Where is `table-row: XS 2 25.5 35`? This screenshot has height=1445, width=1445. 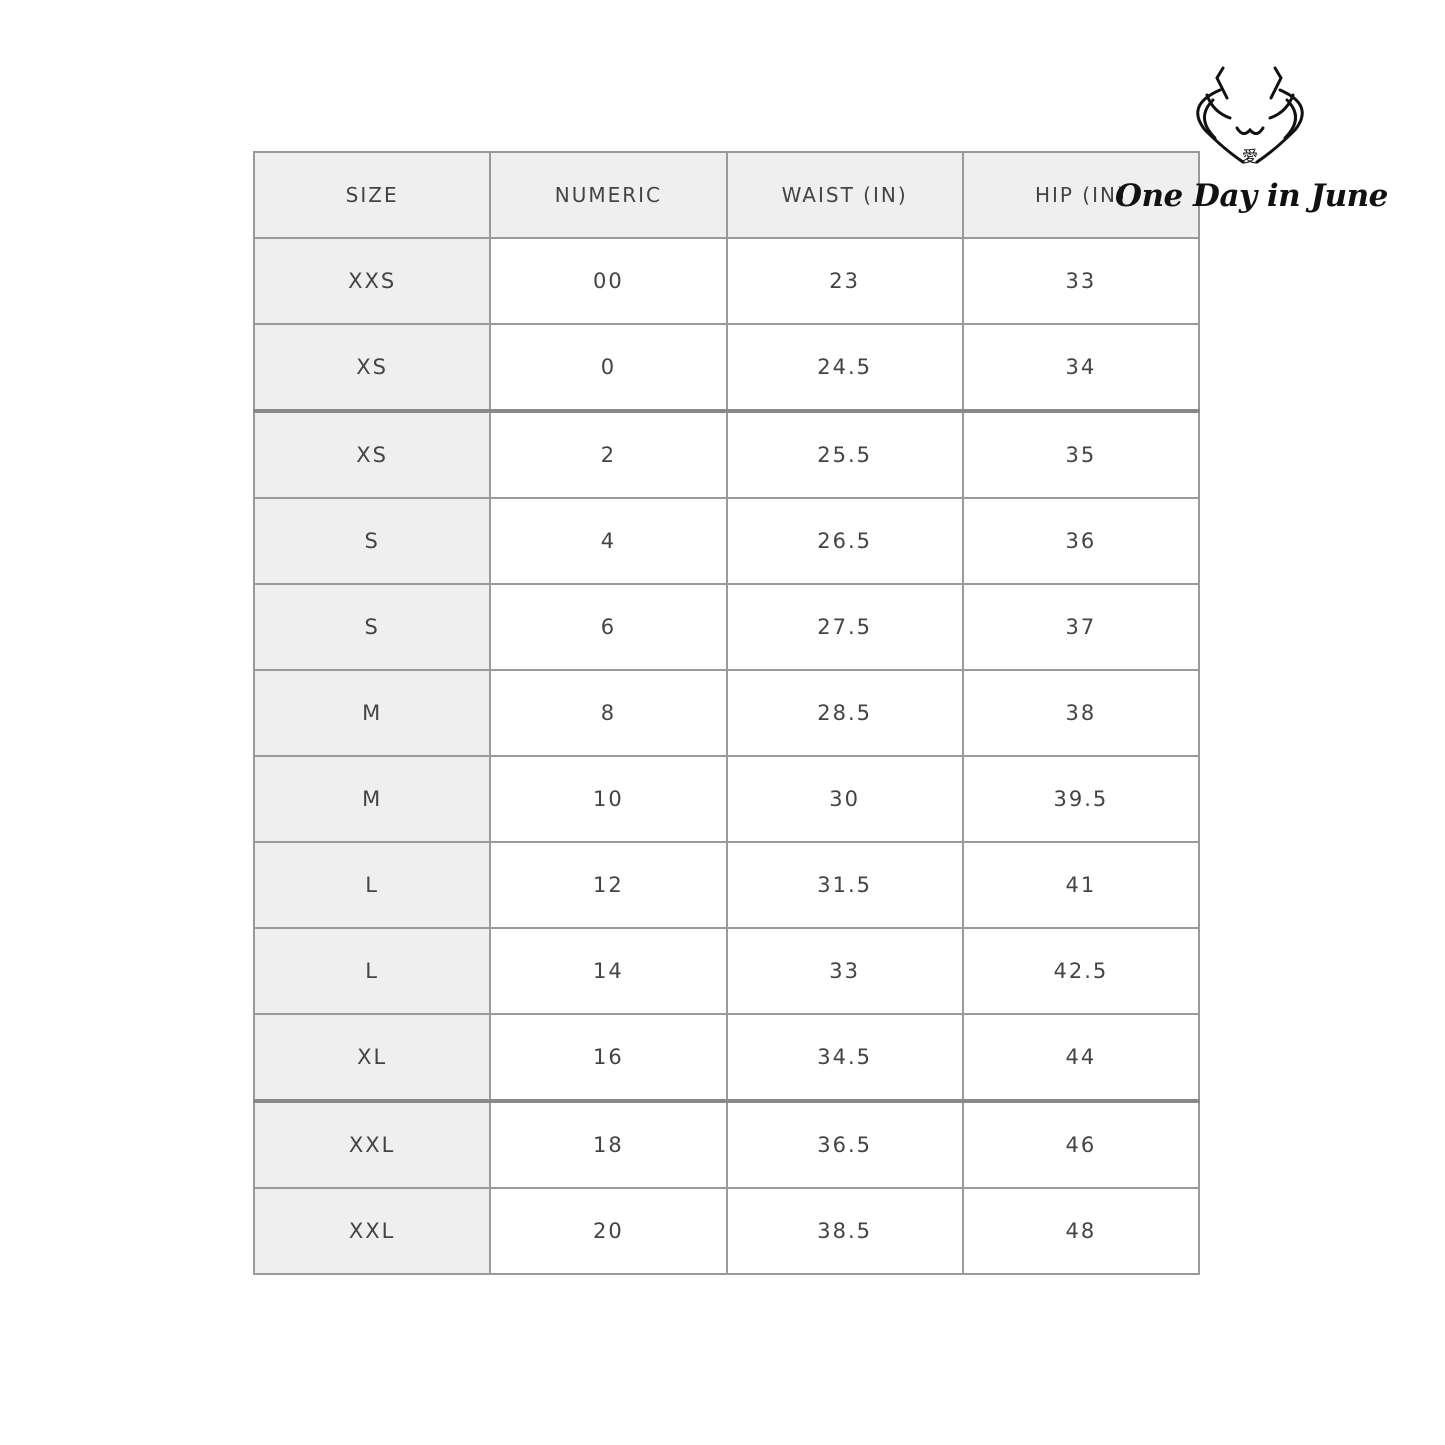 table-row: XS 2 25.5 35 is located at coordinates (726, 454).